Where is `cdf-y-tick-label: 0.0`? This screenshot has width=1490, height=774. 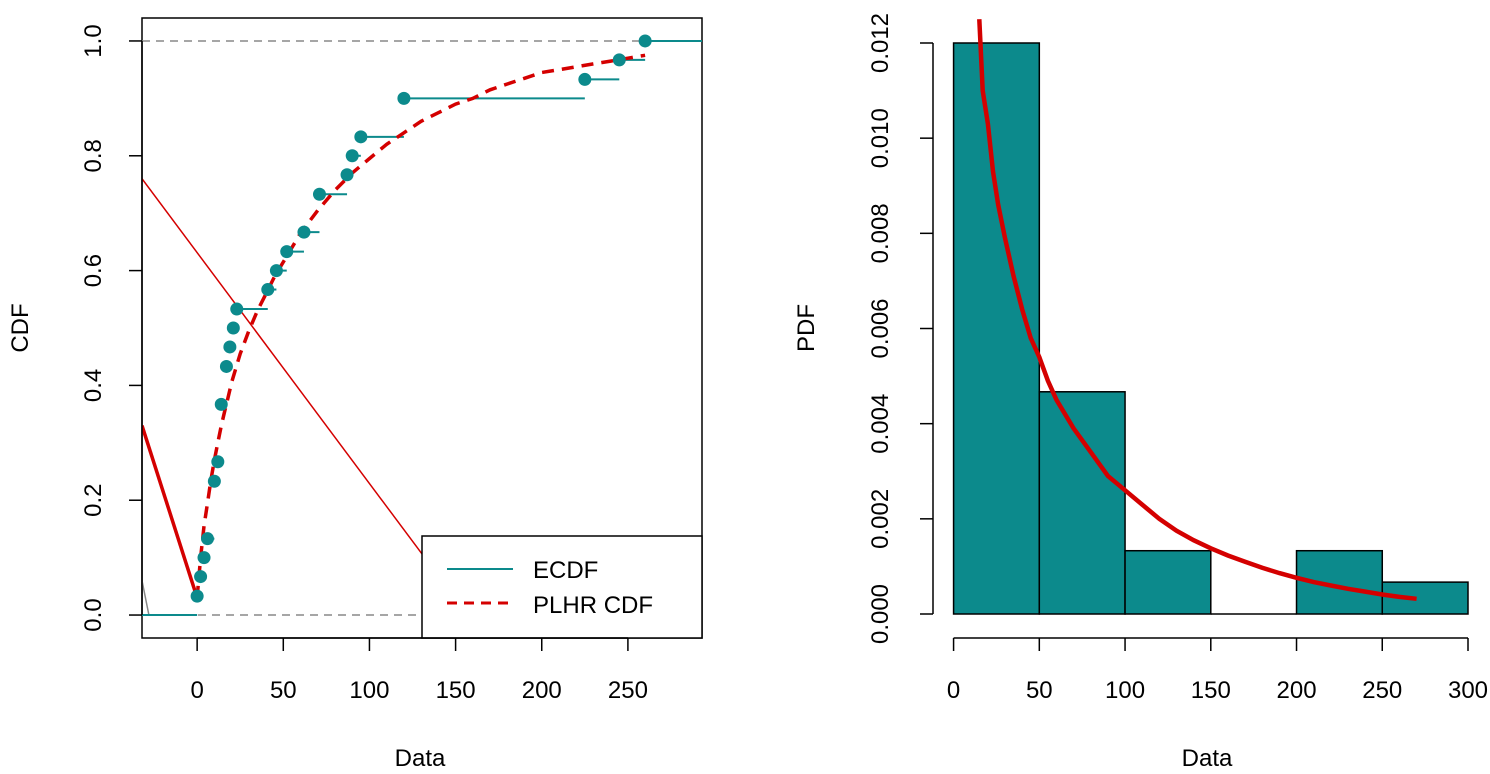
cdf-y-tick-label: 0.0 is located at coordinates (93, 614).